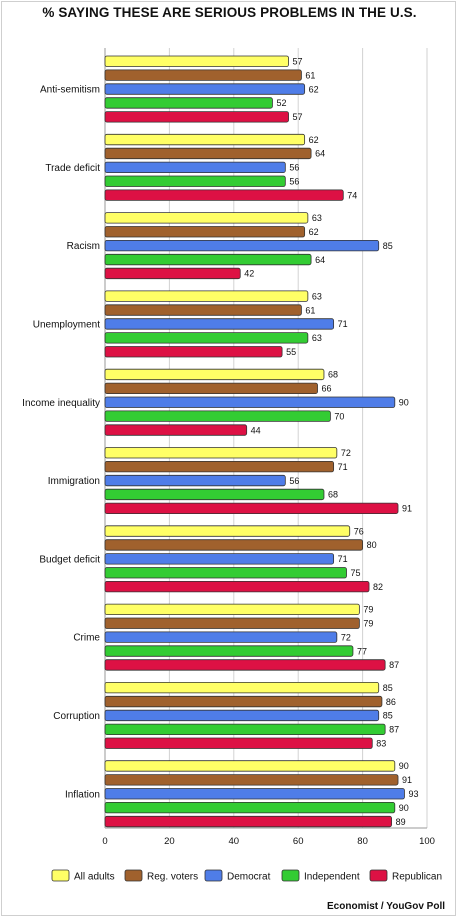 The width and height of the screenshot is (459, 919). Describe the element at coordinates (388, 688) in the screenshot. I see `data-label: 85` at that location.